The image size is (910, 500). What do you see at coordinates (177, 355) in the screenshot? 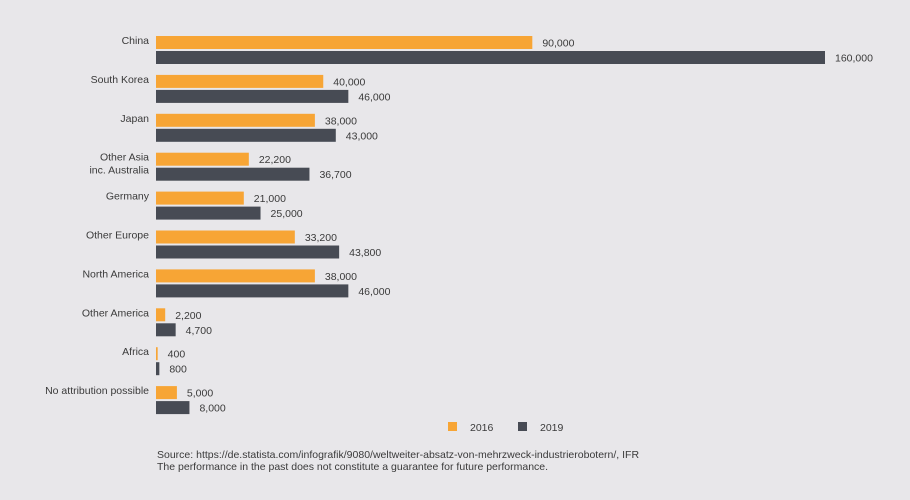
I see `value-label-2016-8: 400` at bounding box center [177, 355].